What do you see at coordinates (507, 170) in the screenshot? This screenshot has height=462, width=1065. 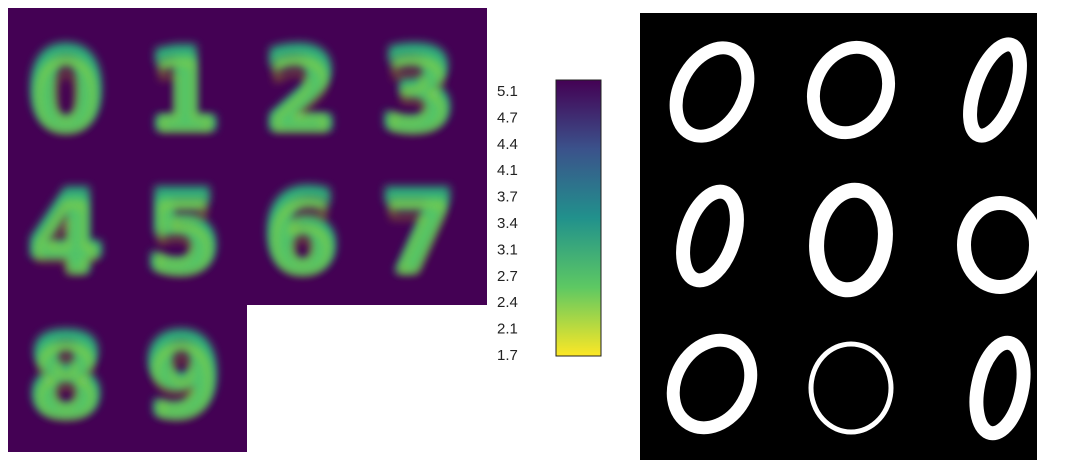 I see `colorbar-tick-label: 4.1` at bounding box center [507, 170].